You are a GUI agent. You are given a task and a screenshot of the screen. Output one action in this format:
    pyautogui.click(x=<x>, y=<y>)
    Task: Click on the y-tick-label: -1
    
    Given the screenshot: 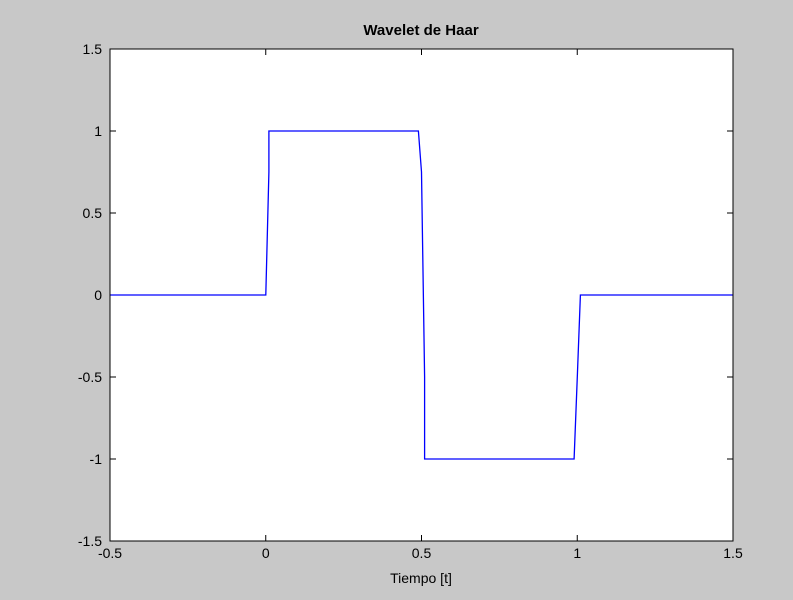 What is the action you would take?
    pyautogui.click(x=96, y=459)
    